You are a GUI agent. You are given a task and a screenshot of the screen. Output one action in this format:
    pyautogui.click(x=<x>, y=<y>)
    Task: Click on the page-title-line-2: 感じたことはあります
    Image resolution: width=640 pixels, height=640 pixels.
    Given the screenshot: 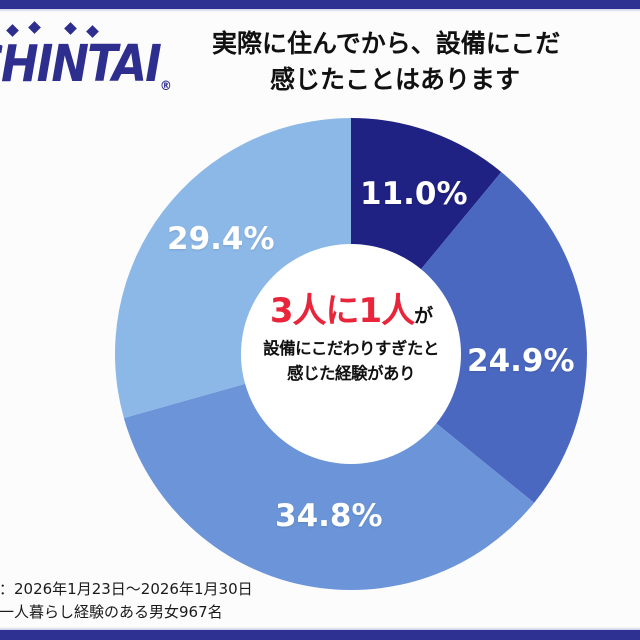 What is the action you would take?
    pyautogui.click(x=395, y=79)
    